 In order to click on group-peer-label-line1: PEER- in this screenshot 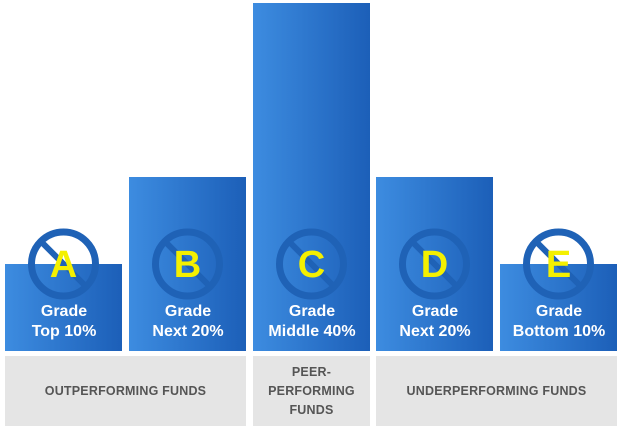, I will do `click(311, 371)`.